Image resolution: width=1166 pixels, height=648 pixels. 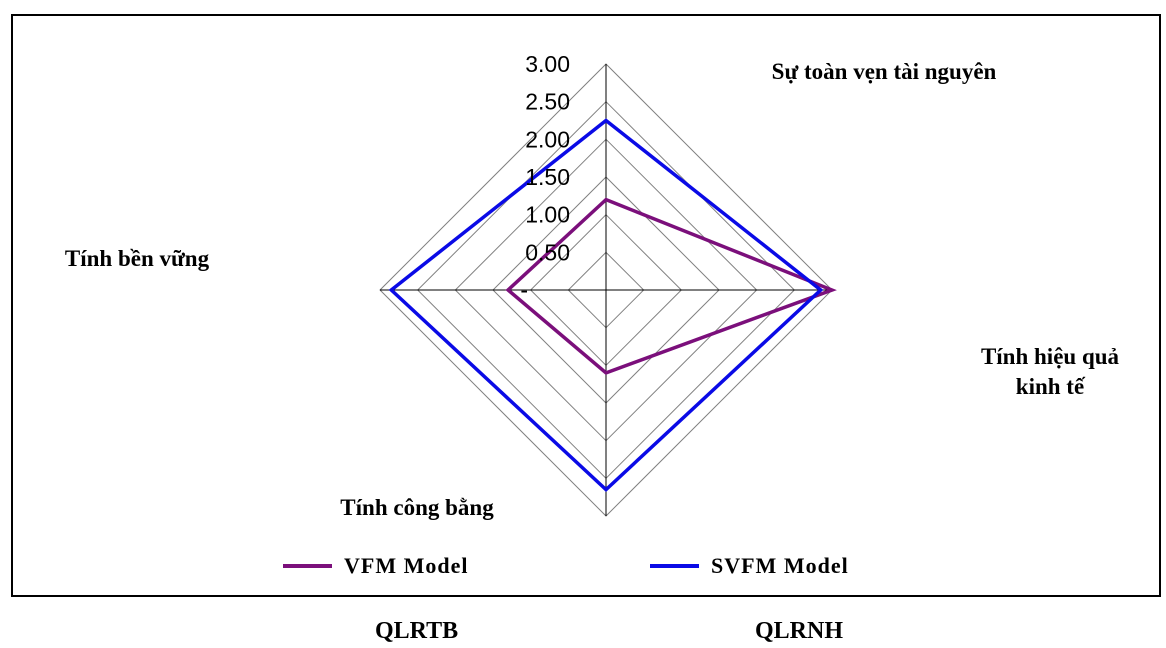 I want to click on footer-left-label: QLRTB, so click(x=417, y=631).